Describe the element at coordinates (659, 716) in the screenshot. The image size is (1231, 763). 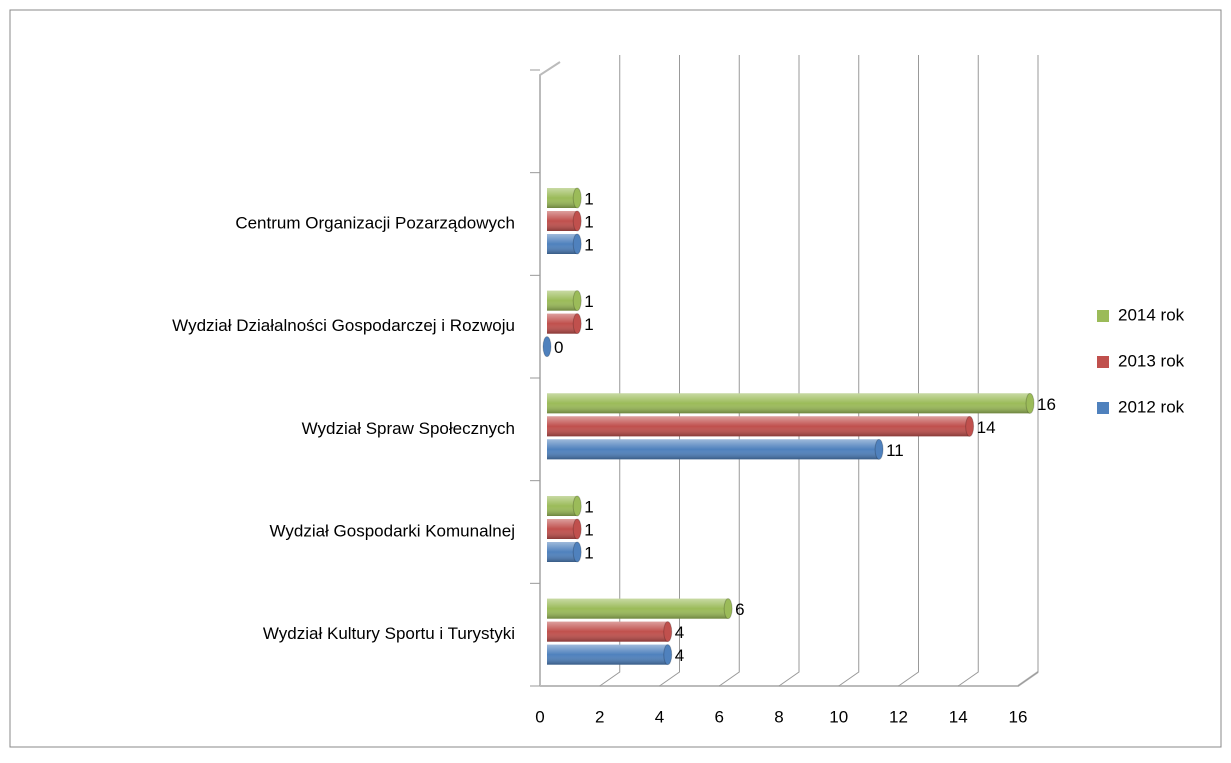
I see `x-tick-label: 4` at that location.